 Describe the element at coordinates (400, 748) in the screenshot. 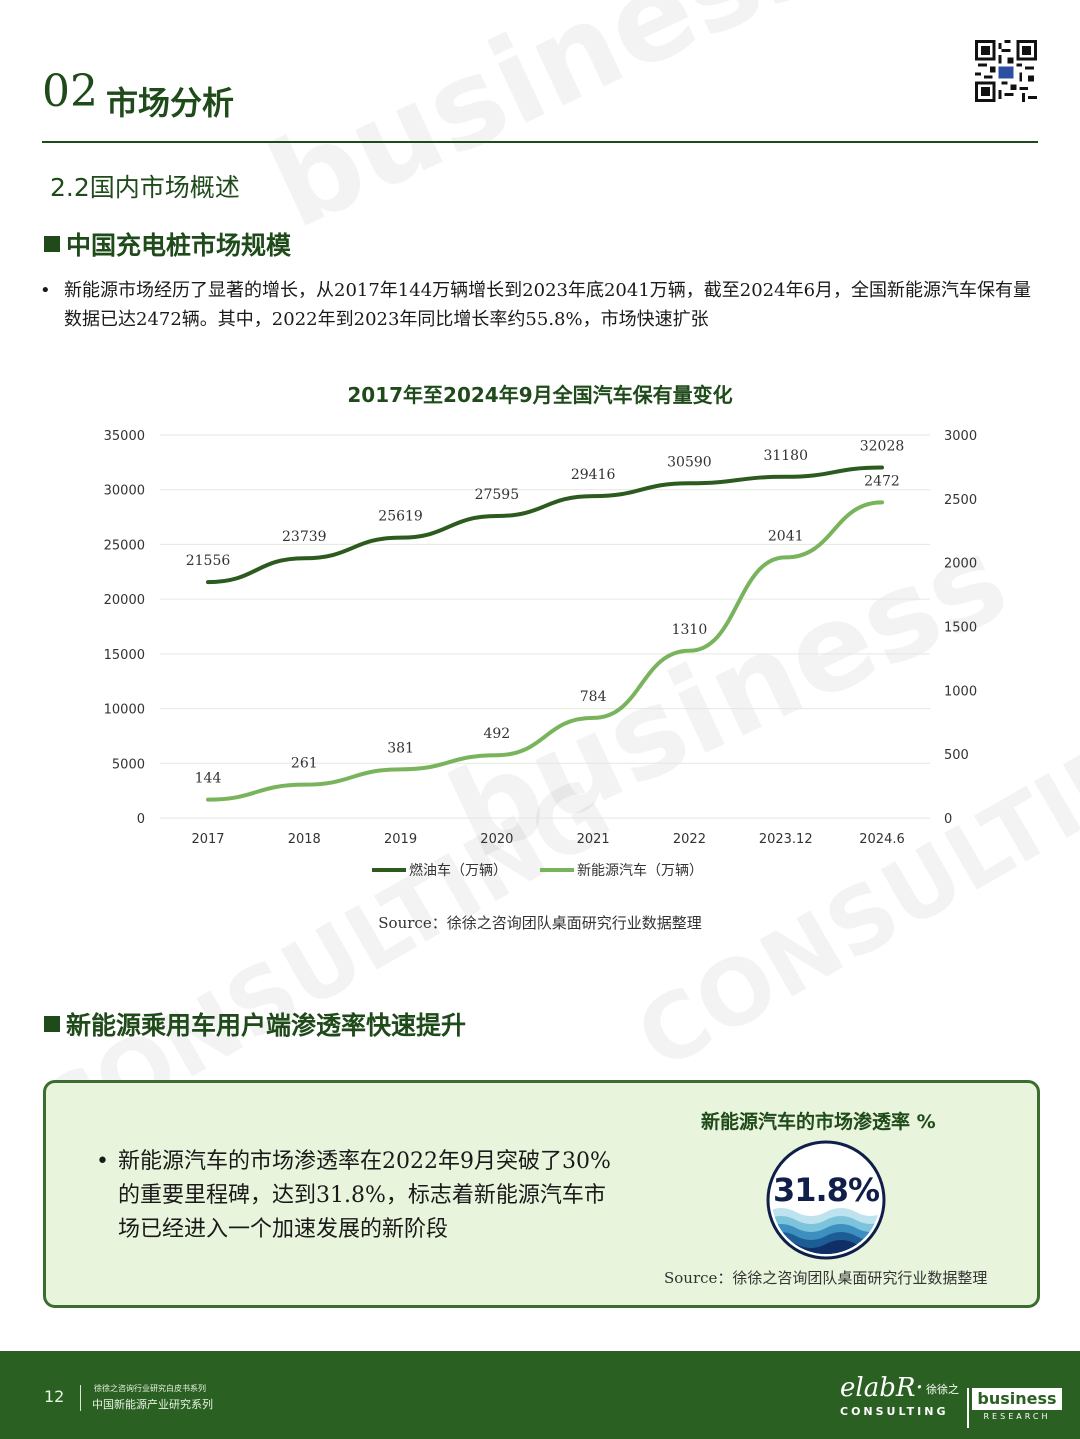

I see `data-label: 381` at that location.